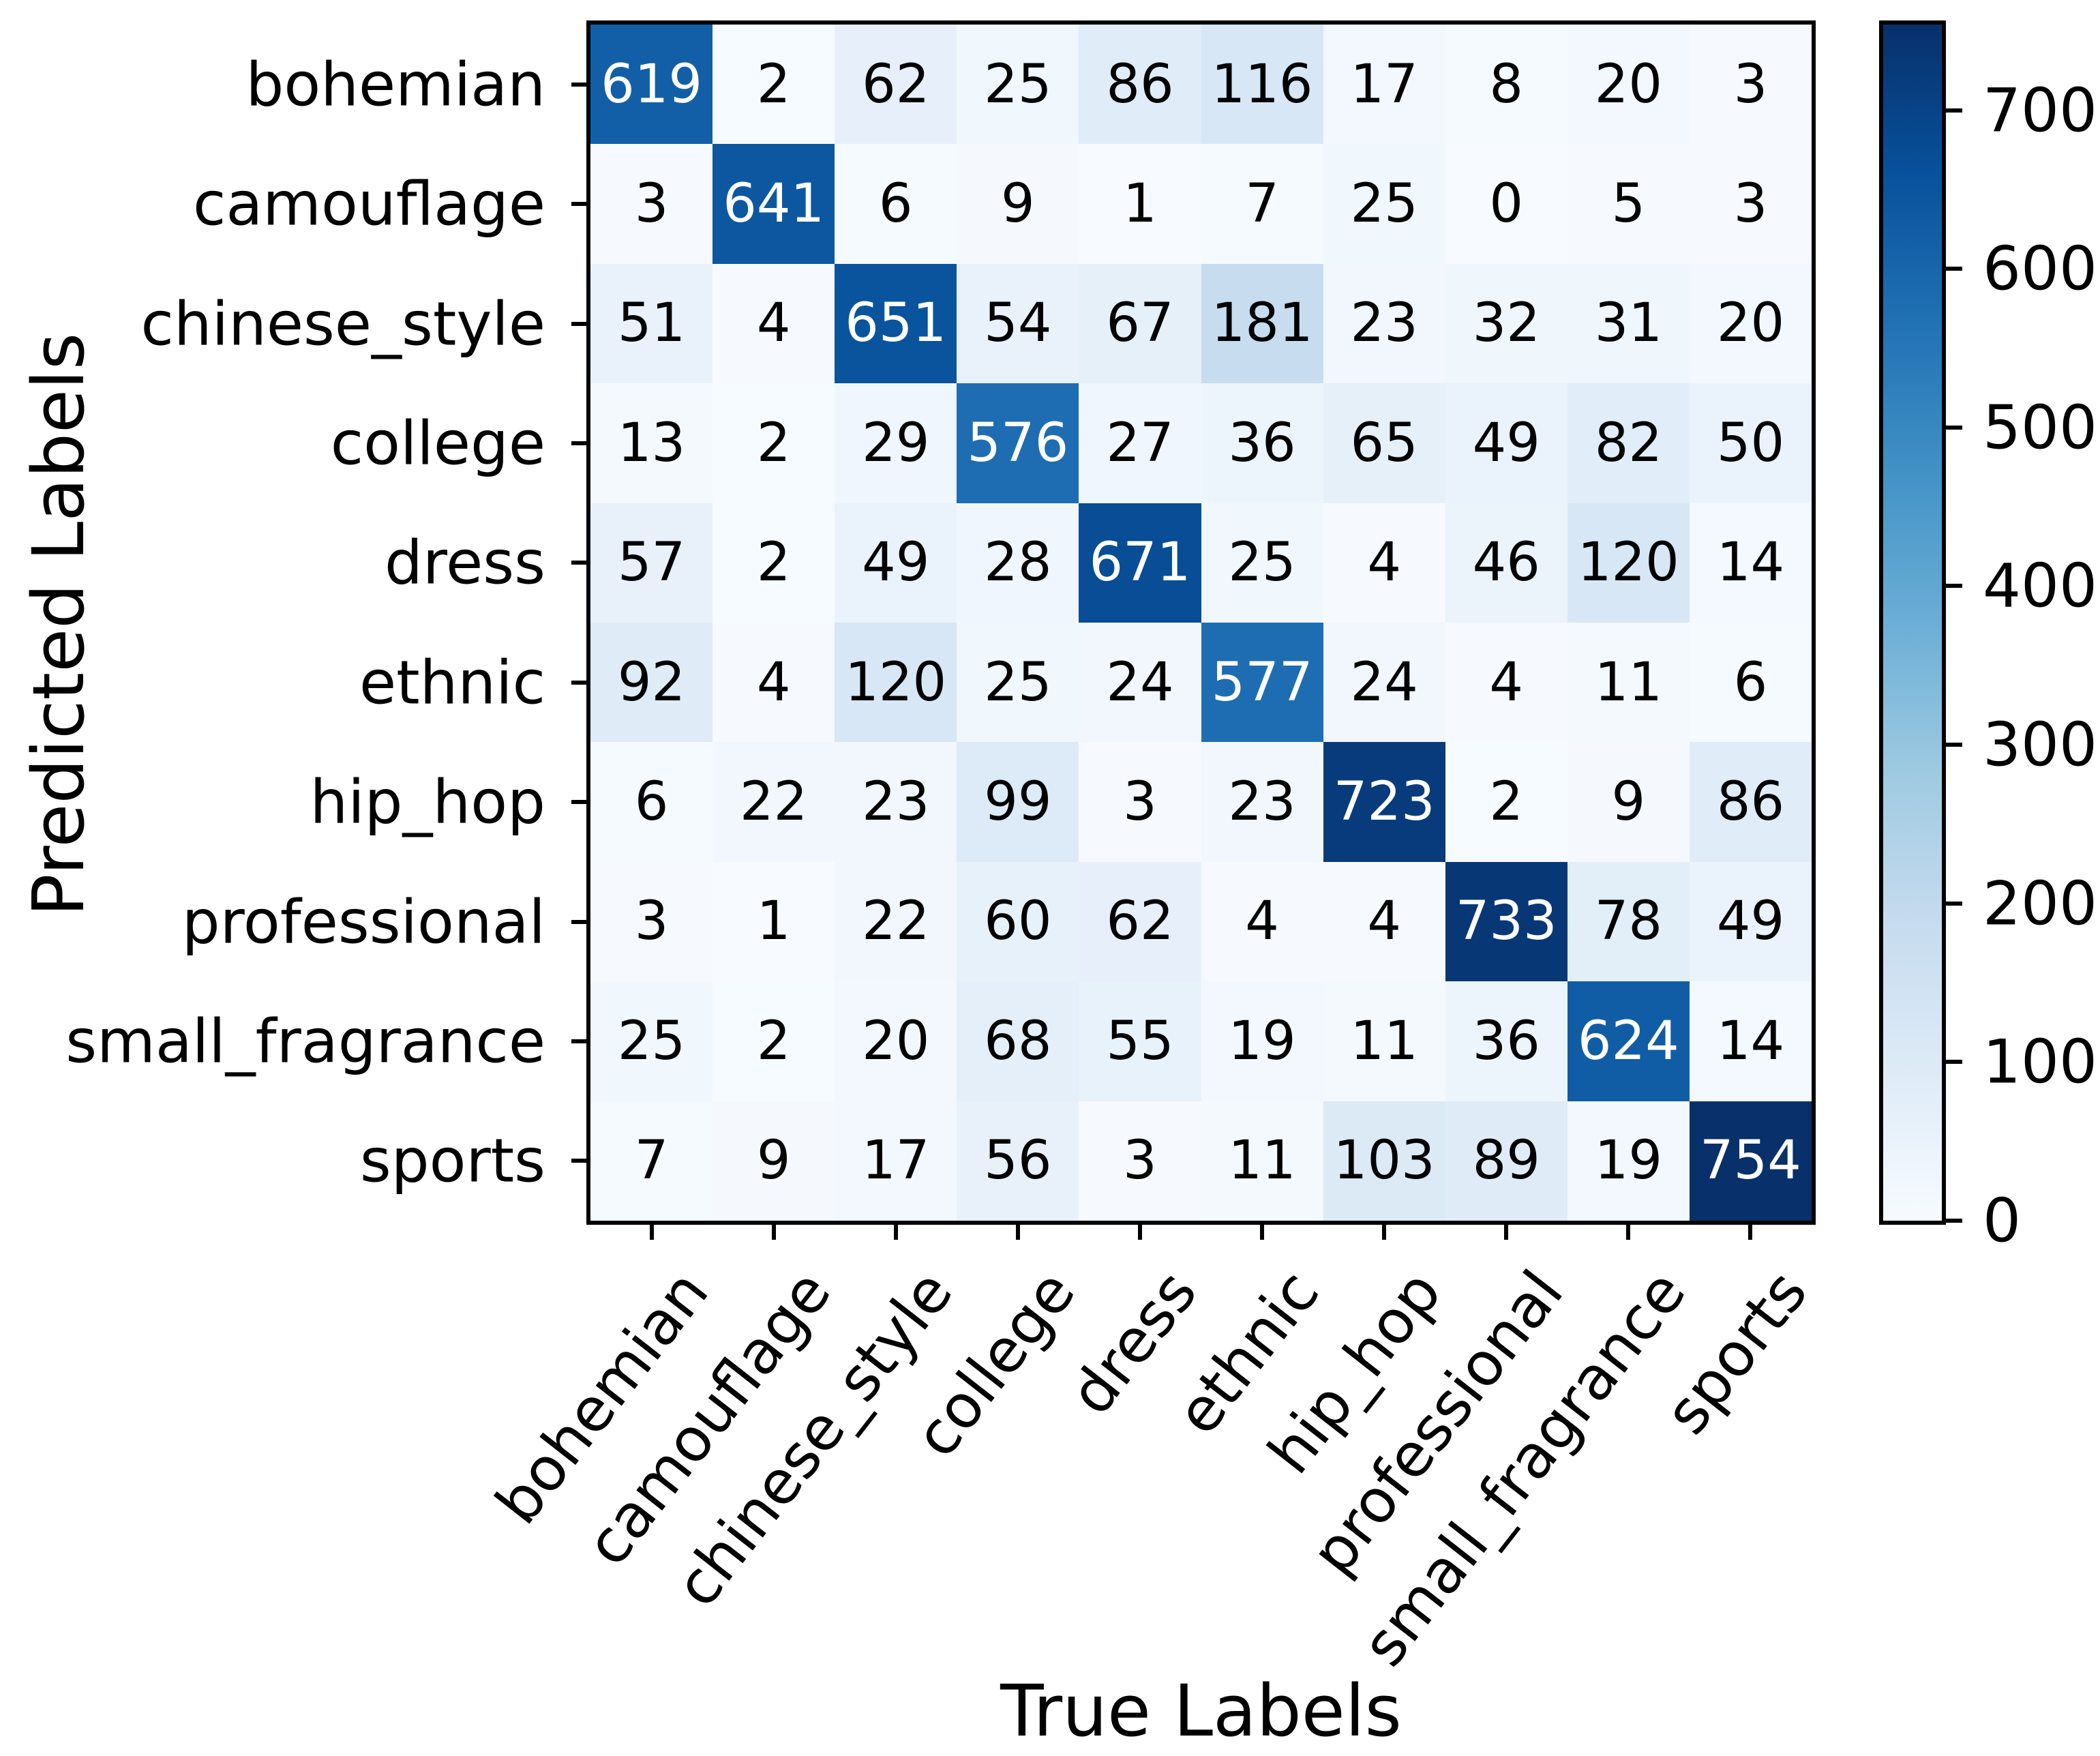  What do you see at coordinates (651, 682) in the screenshot?
I see `heatmap-cell: 92` at bounding box center [651, 682].